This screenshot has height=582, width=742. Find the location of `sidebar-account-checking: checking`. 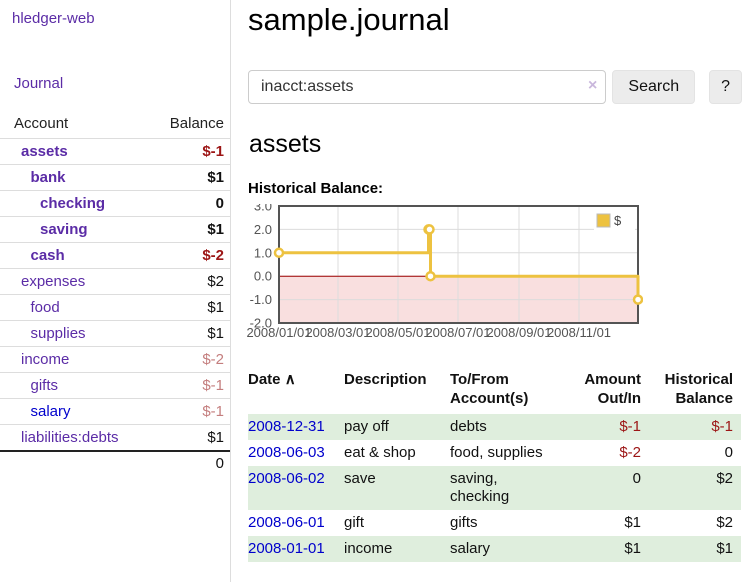

sidebar-account-checking: checking is located at coordinates (73, 203).